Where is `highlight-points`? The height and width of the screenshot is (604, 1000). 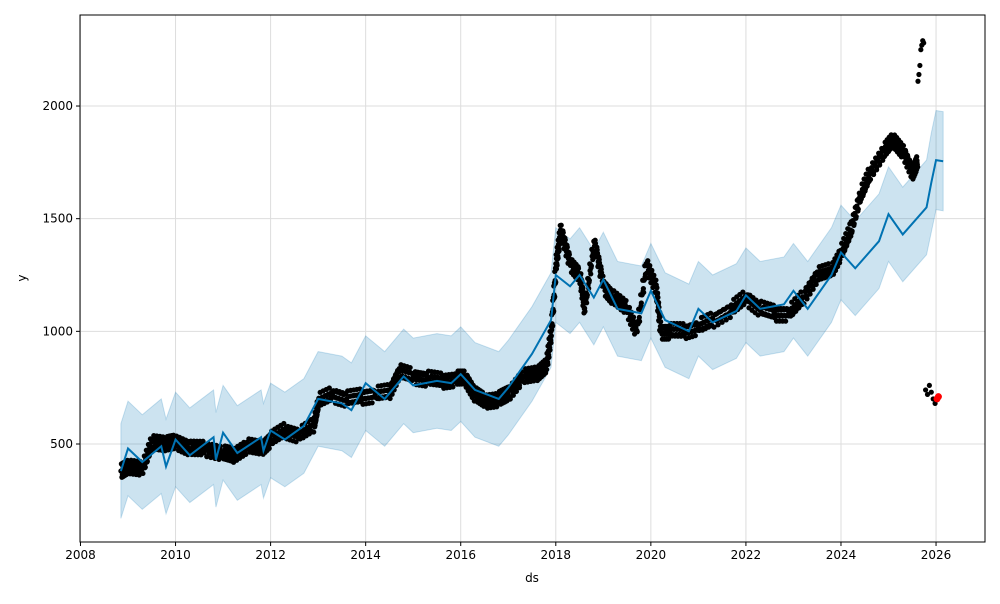
highlight-points is located at coordinates (937, 398).